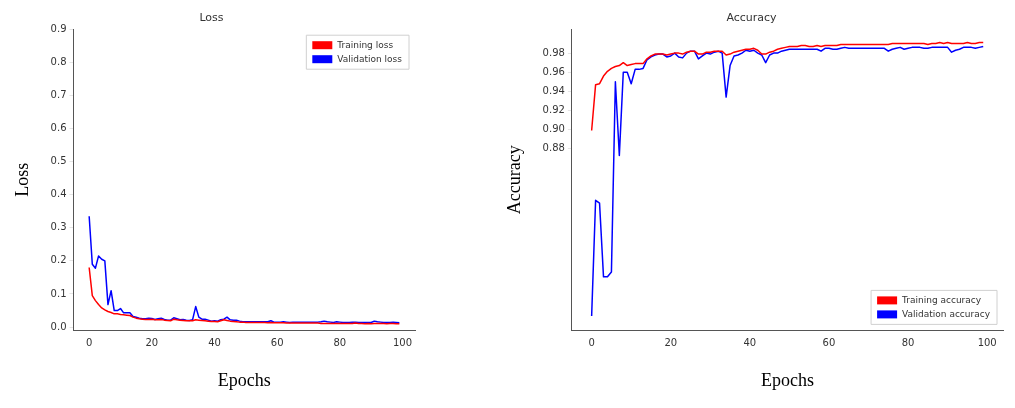 The image size is (1015, 408). Describe the element at coordinates (58, 260) in the screenshot. I see `y-tick-label: 0.2` at that location.